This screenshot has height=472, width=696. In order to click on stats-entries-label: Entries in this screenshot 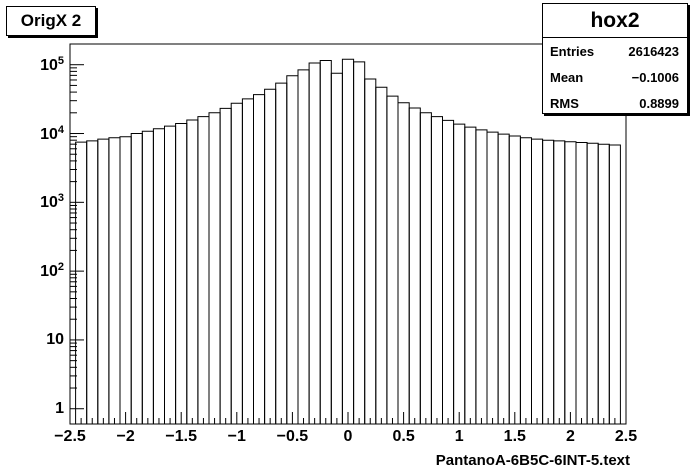, I will do `click(572, 51)`.